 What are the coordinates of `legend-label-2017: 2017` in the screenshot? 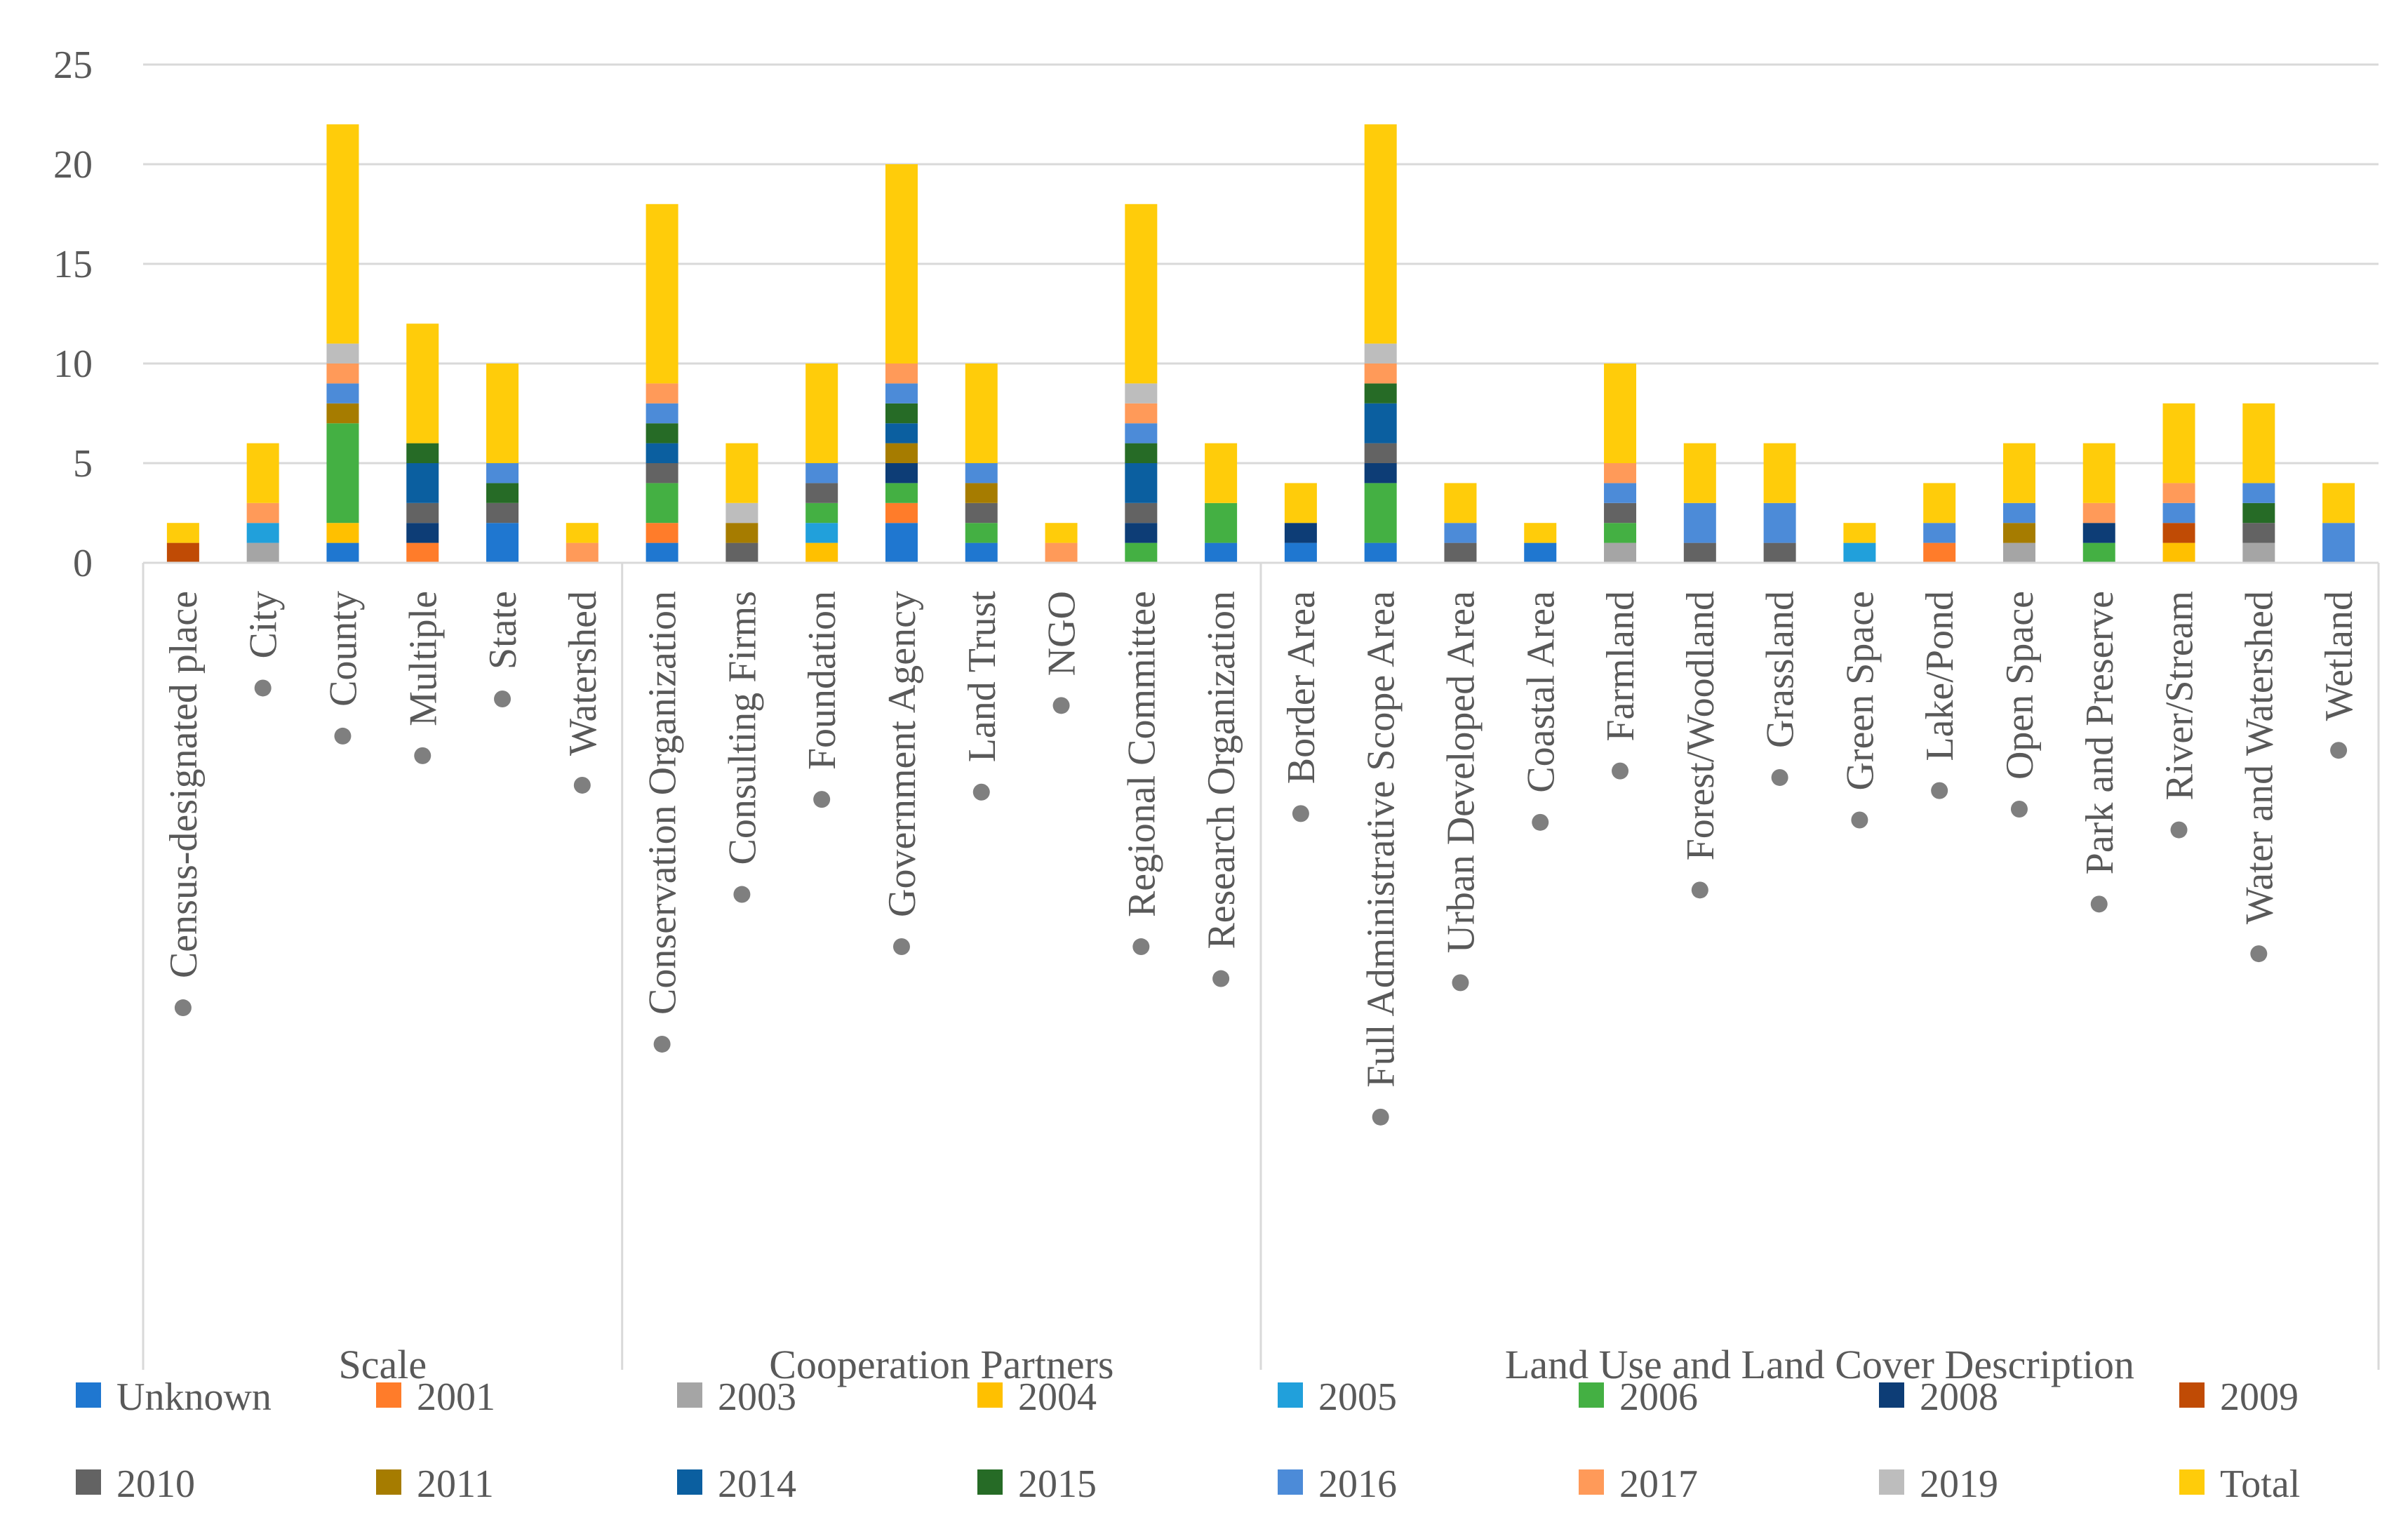 It's located at (1658, 1484).